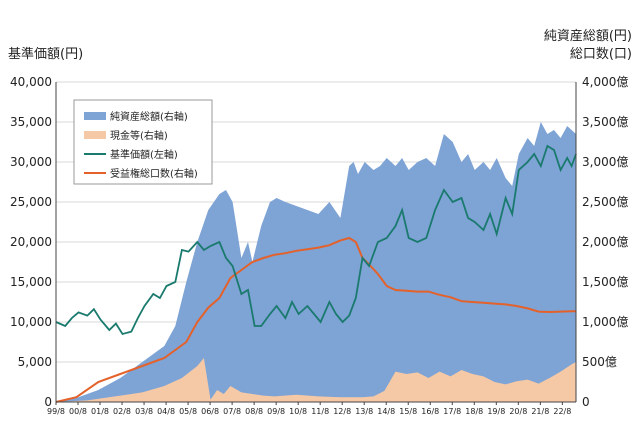 This screenshot has height=432, width=640. Describe the element at coordinates (31, 322) in the screenshot. I see `left-tick-label: 10,000` at that location.